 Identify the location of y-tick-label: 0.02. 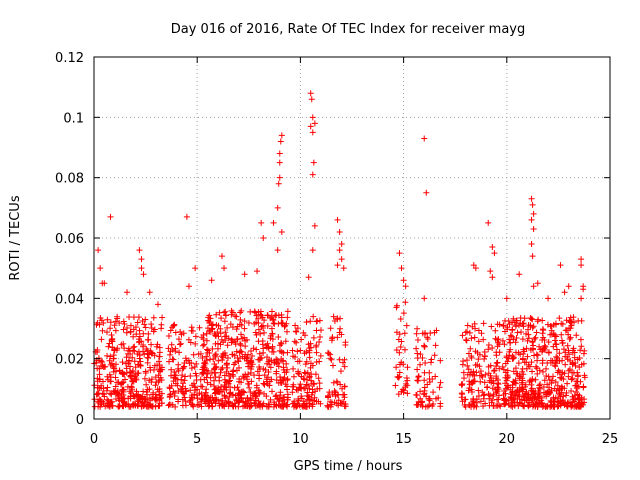
(69, 360).